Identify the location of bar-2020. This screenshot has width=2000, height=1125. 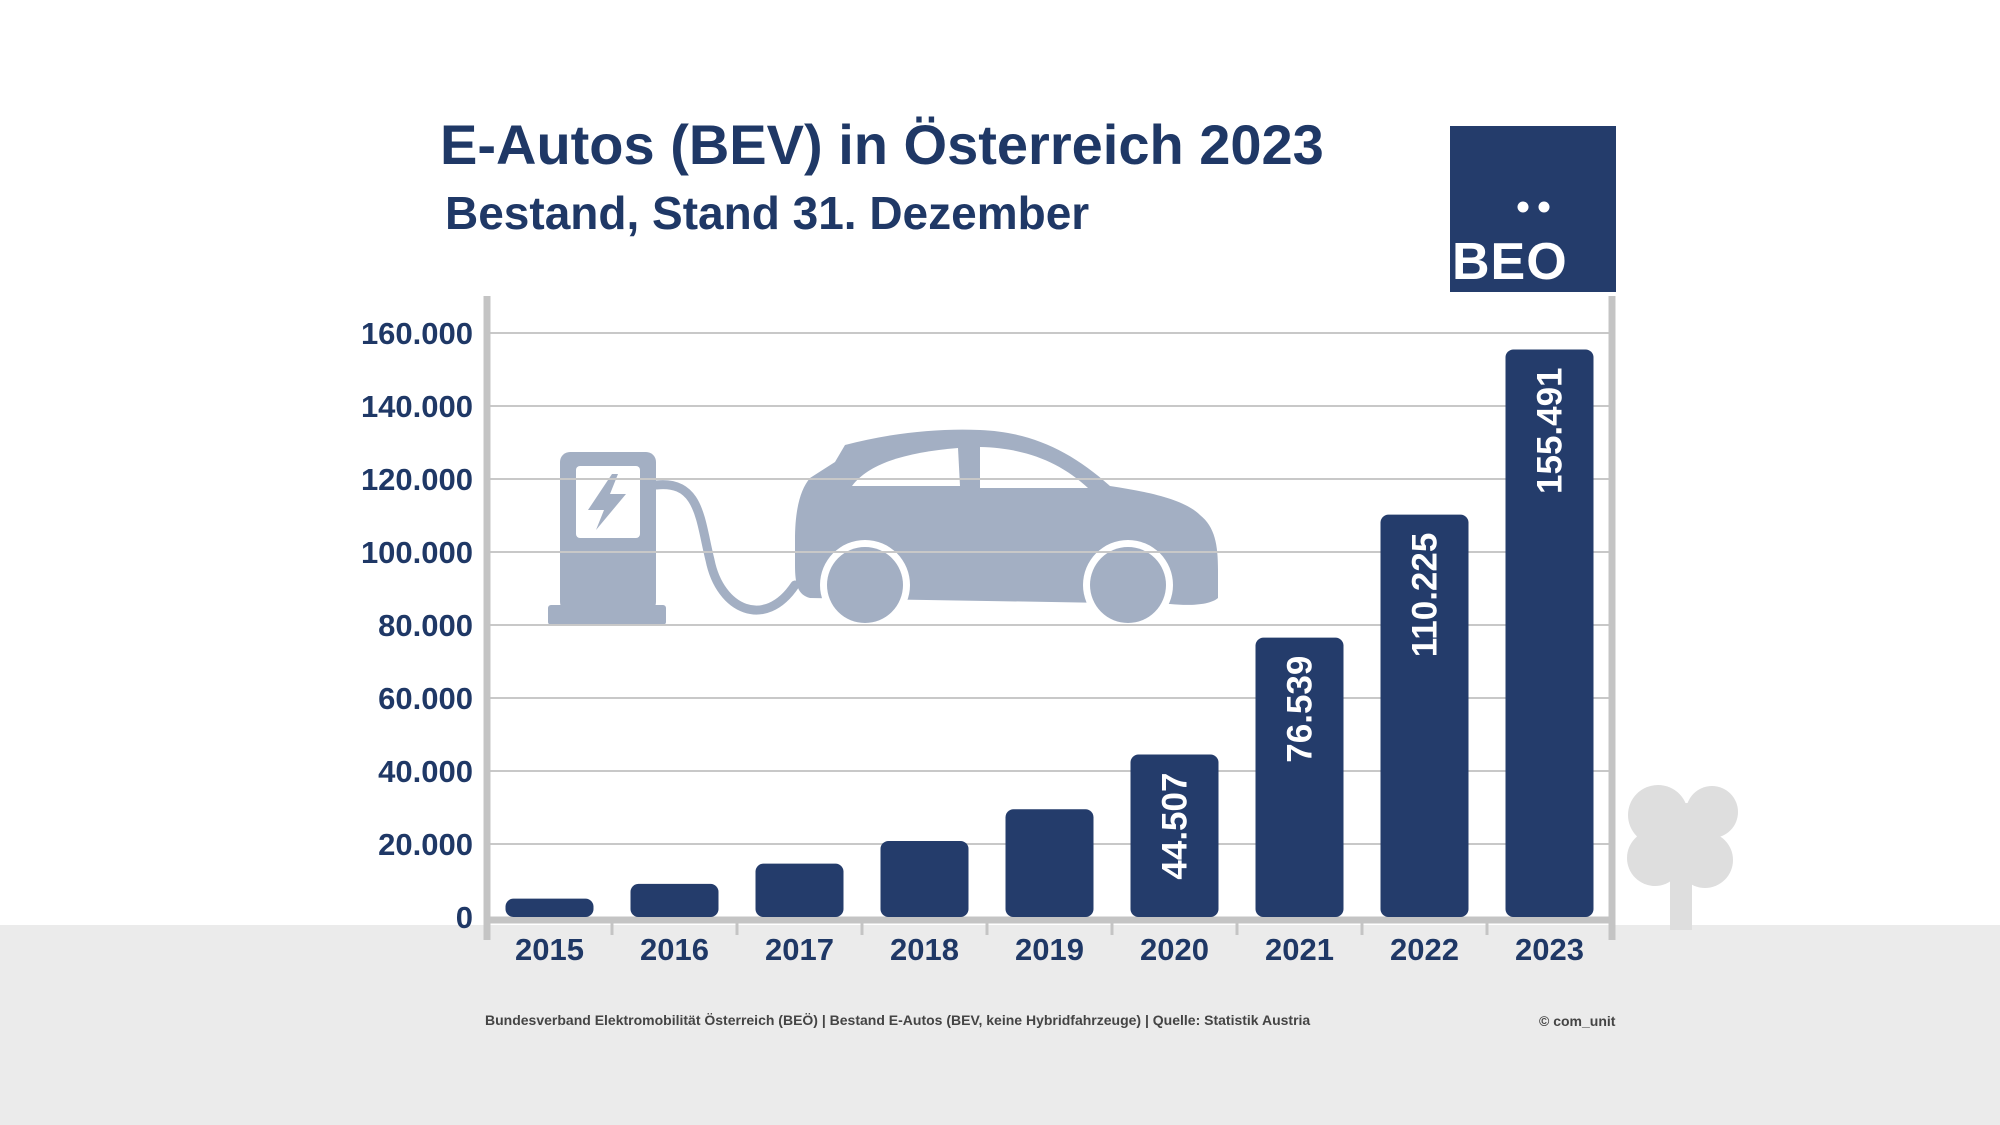
(1174, 835).